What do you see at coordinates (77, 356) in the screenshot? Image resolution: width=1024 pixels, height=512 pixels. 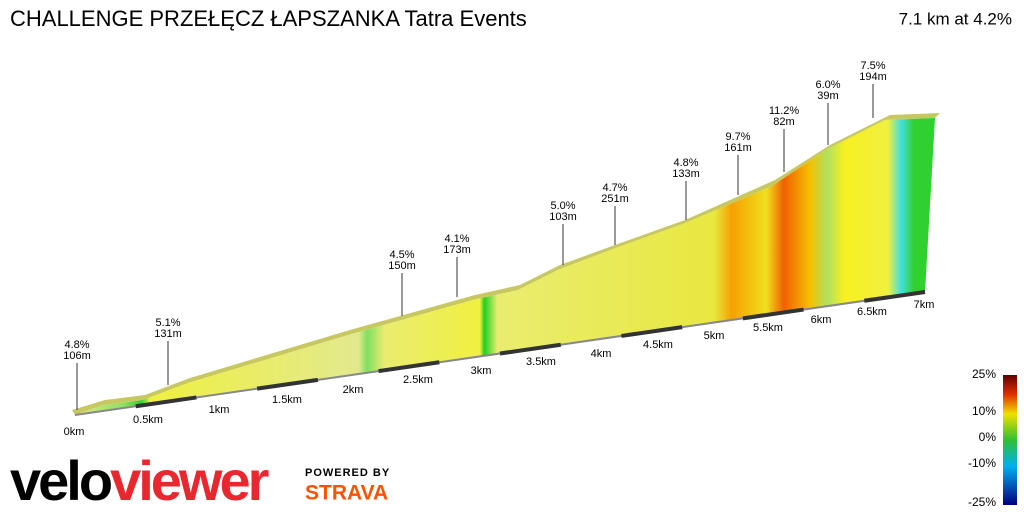 I see `segment-length: 106m` at bounding box center [77, 356].